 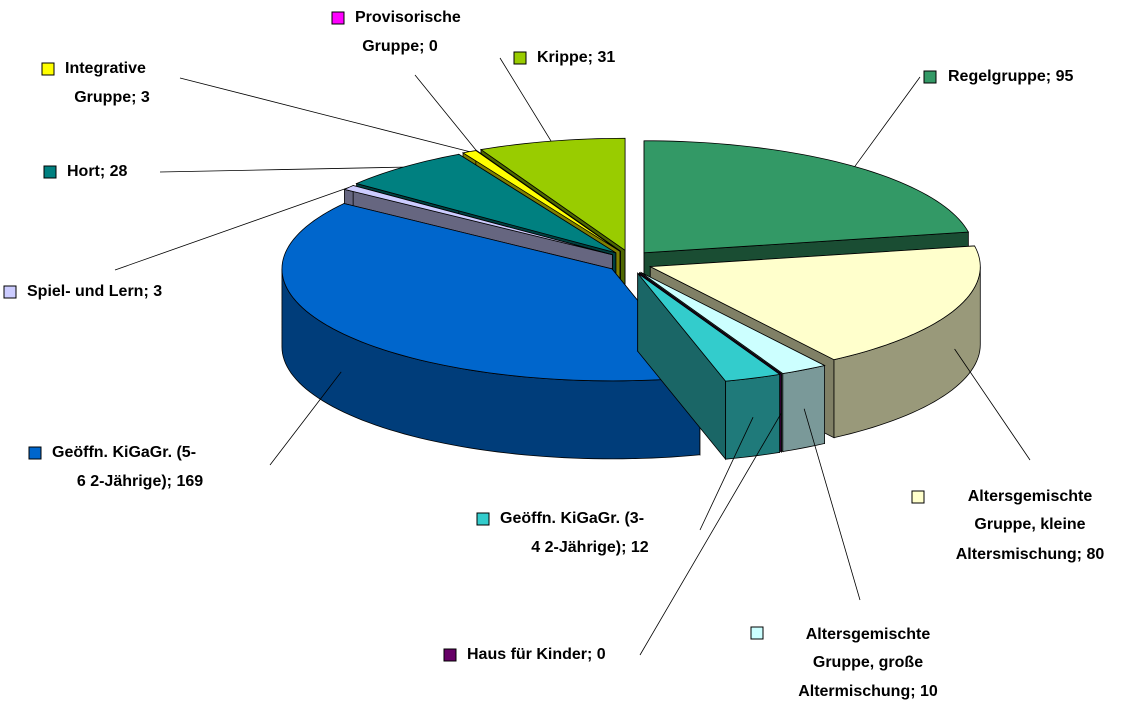 I want to click on data-label: Hort; 28, so click(x=97, y=171).